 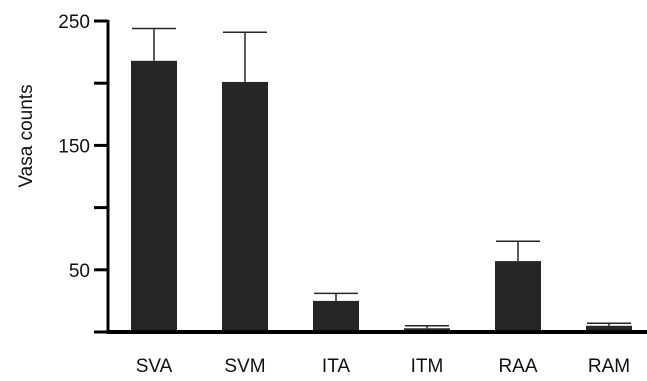 I want to click on x-tick-label-svm: SVM, so click(x=244, y=366).